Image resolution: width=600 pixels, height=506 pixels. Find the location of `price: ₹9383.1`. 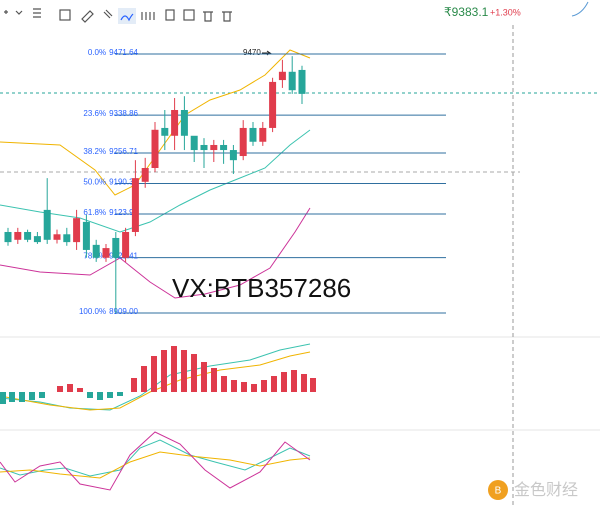

price: ₹9383.1 is located at coordinates (466, 12).